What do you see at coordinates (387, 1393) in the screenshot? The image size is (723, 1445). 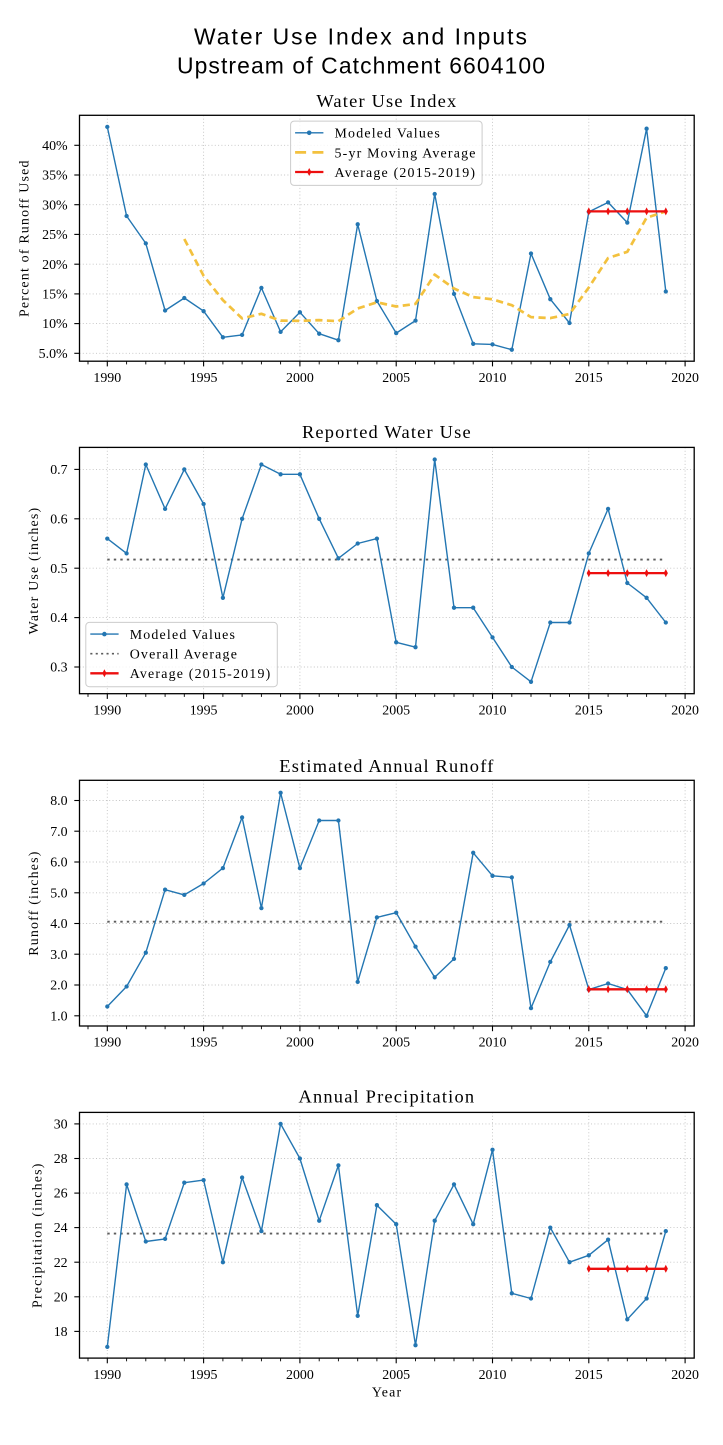 I see `svg-text: Year` at bounding box center [387, 1393].